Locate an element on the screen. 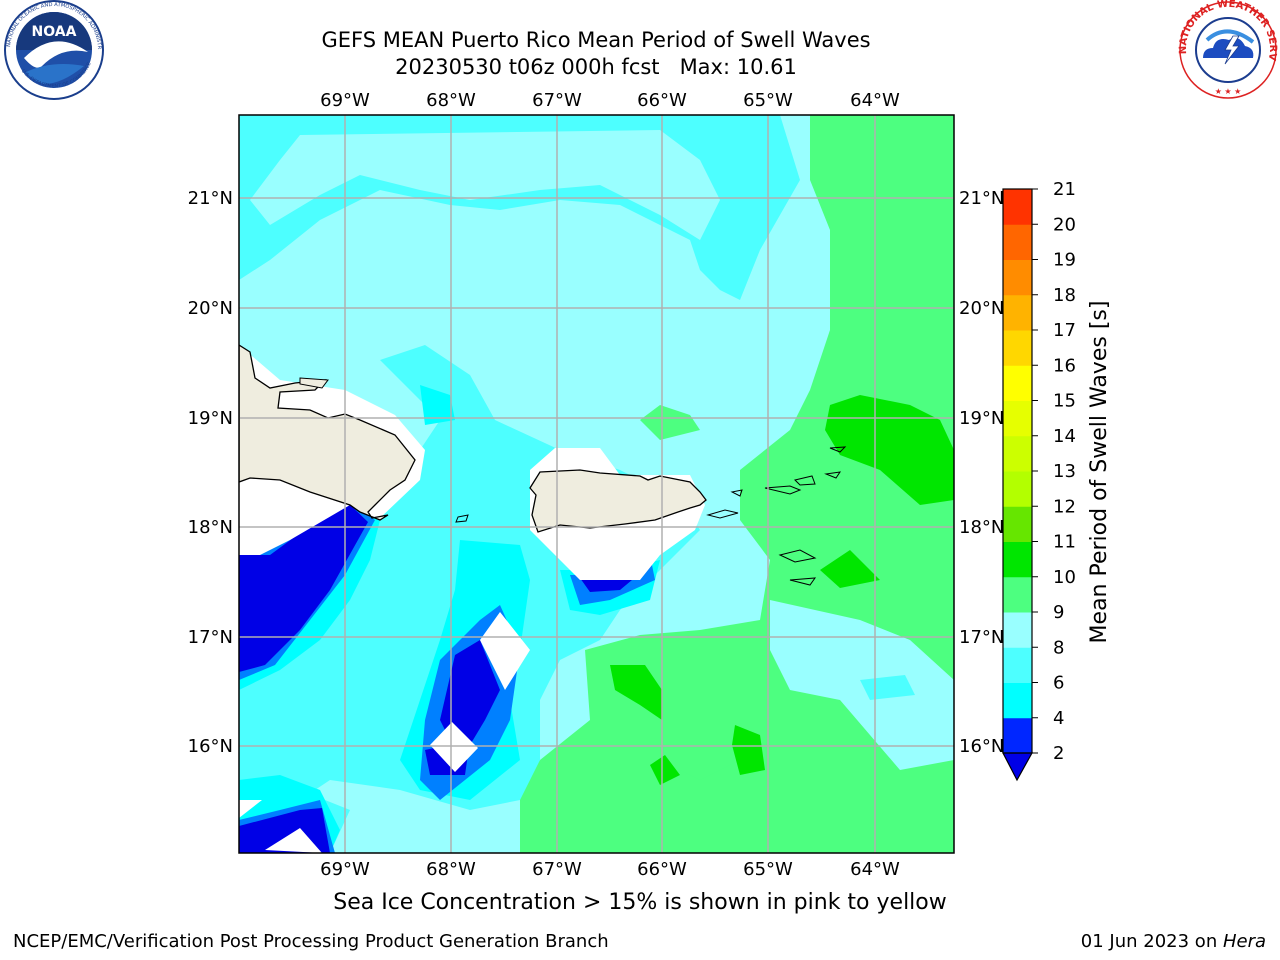 The width and height of the screenshot is (1280, 960). lon-label-top: 65°W is located at coordinates (768, 100).